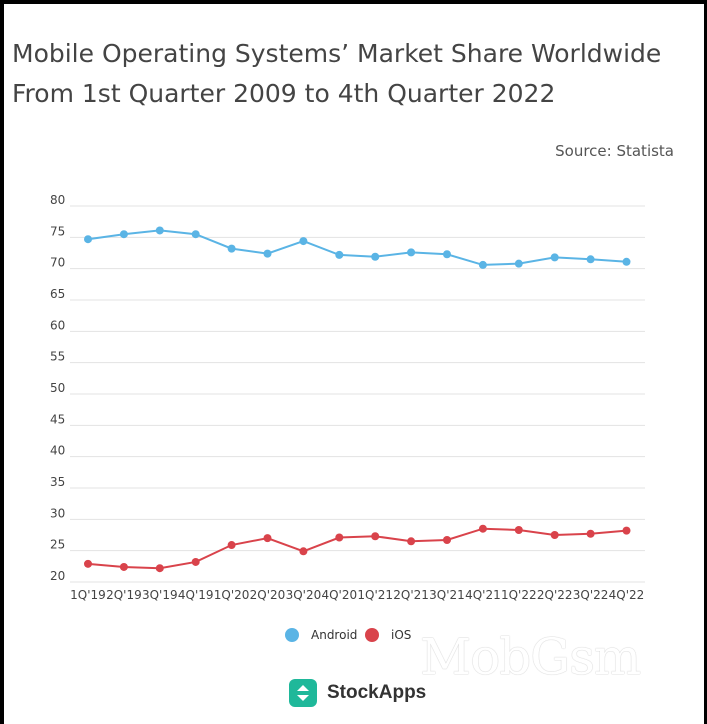  What do you see at coordinates (124, 595) in the screenshot?
I see `x-tick-label-1: 2Q'19` at bounding box center [124, 595].